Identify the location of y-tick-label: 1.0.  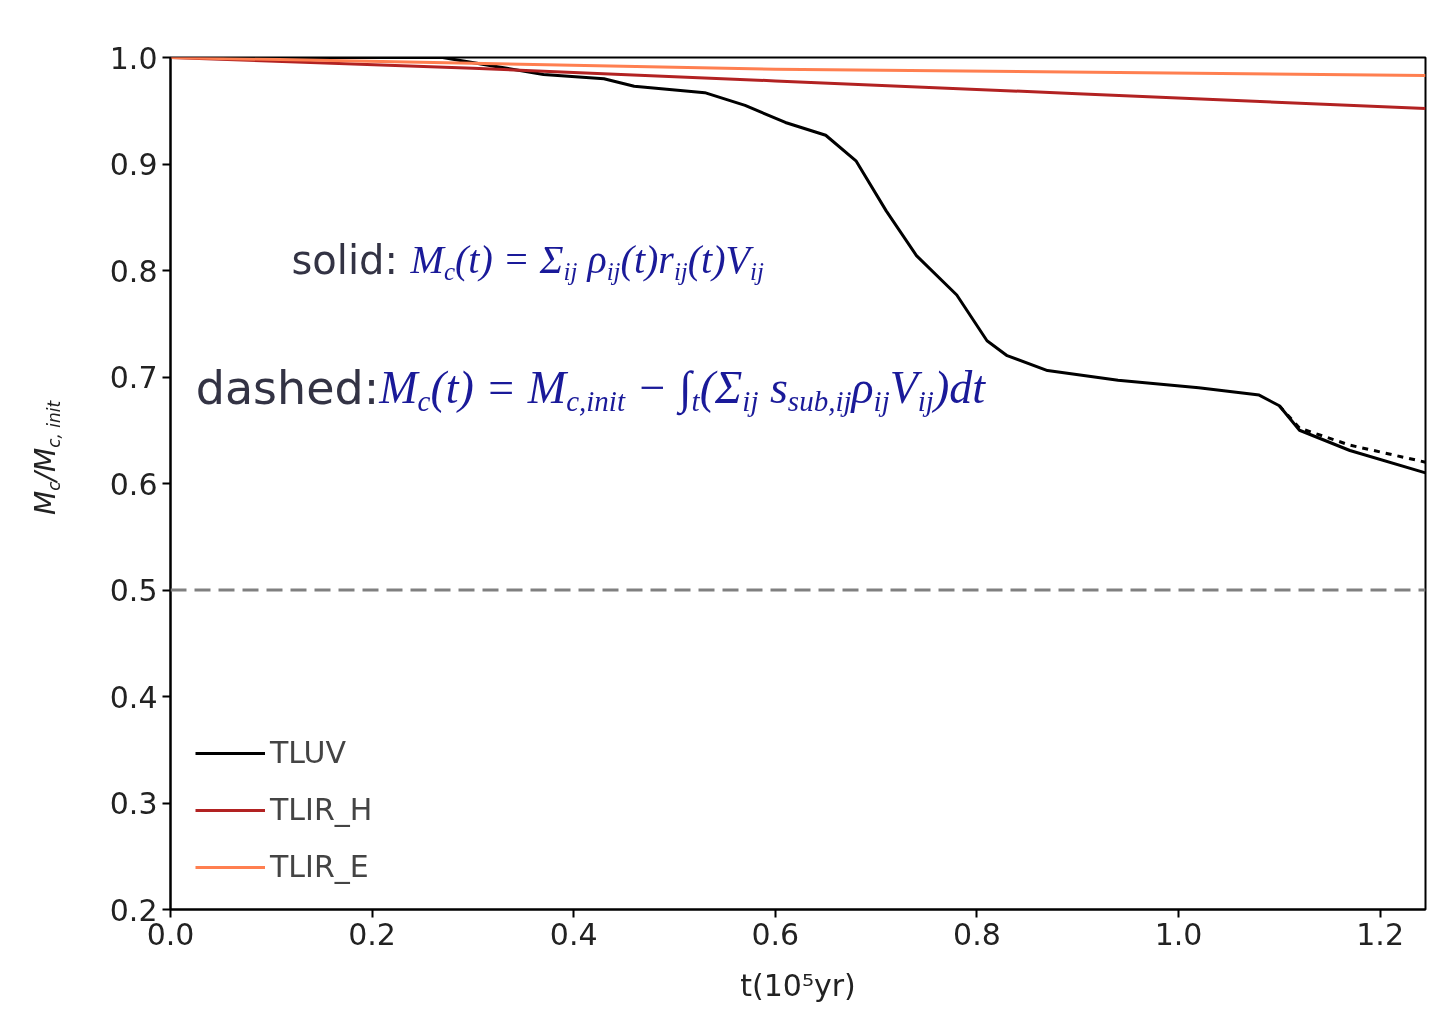
(133, 58).